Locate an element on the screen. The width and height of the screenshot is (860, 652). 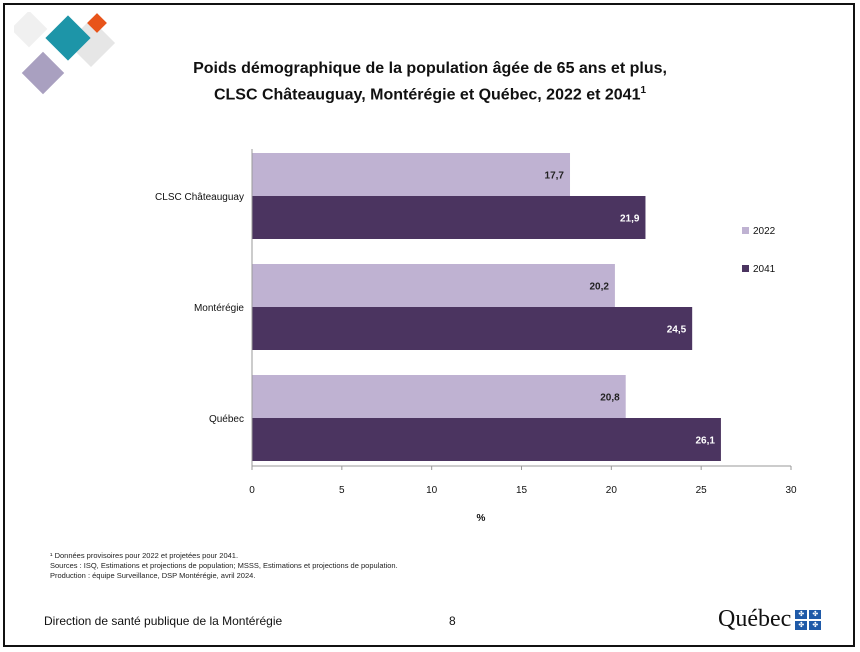
quebec-logo-word: Québec is located at coordinates (755, 619).